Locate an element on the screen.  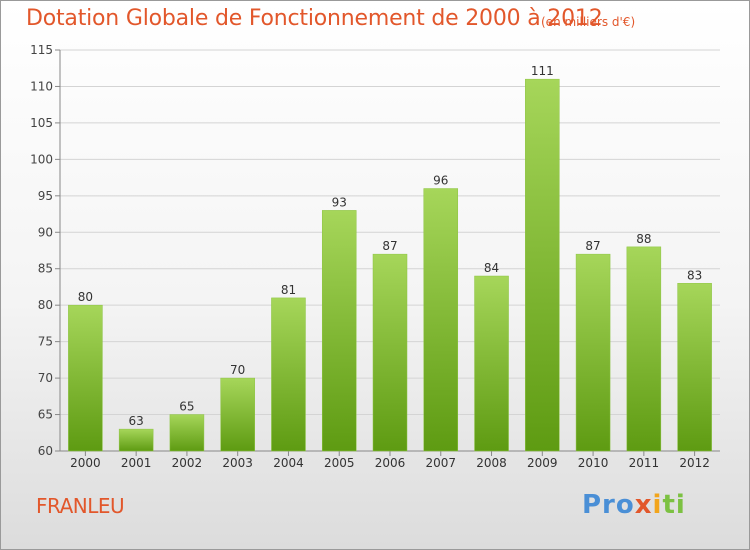
logo-part: Pro is located at coordinates (608, 505).